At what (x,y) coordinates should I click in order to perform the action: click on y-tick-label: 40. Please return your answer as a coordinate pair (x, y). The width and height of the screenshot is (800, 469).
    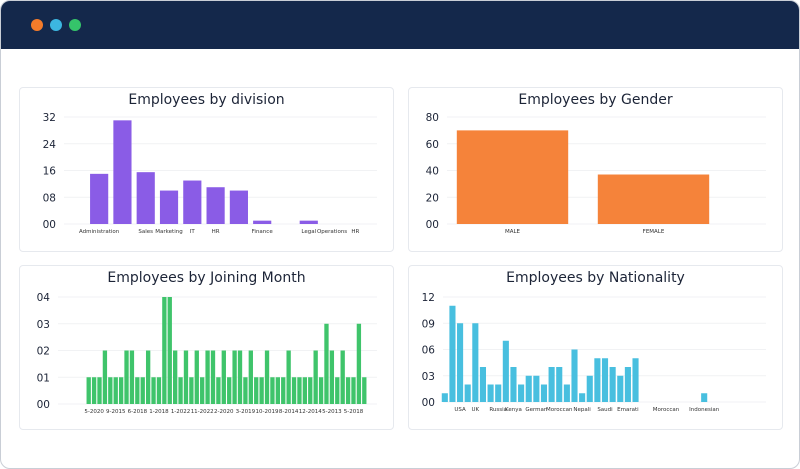
    Looking at the image, I should click on (432, 172).